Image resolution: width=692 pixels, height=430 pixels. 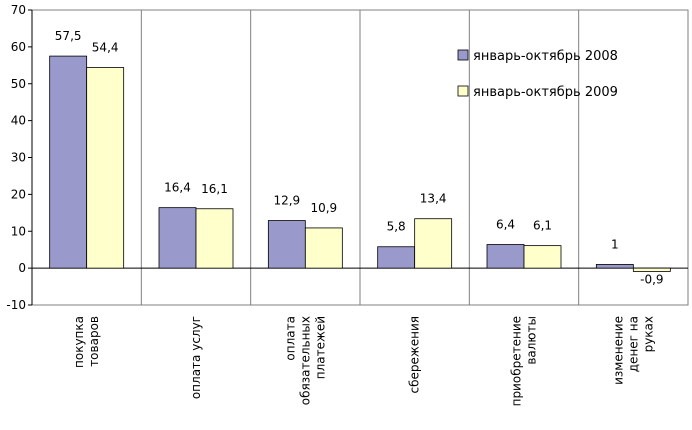 What do you see at coordinates (105, 48) in the screenshot?
I see `data-label: 54,4` at bounding box center [105, 48].